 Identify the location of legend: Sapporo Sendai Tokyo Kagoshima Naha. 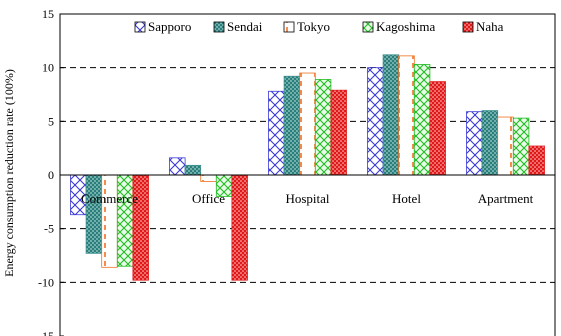
(319, 26).